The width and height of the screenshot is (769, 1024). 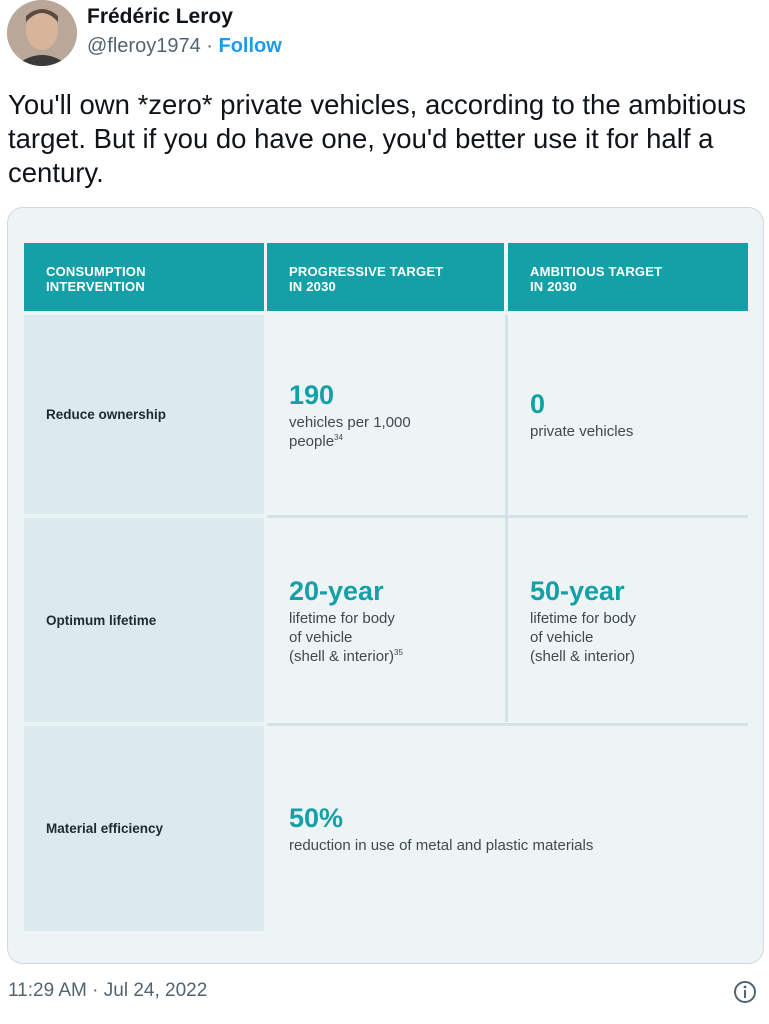 I want to click on follow-button: Follow, so click(x=250, y=46).